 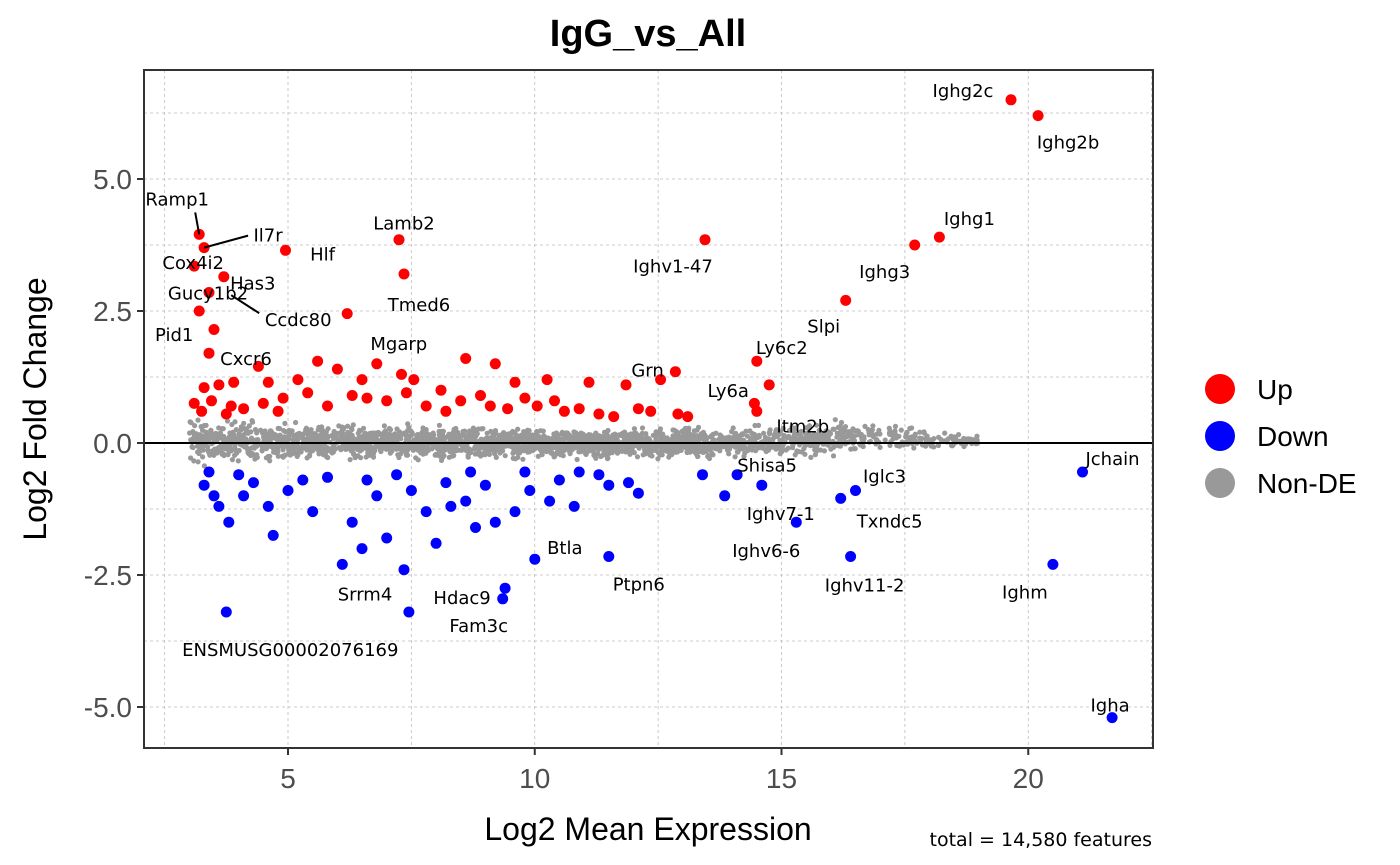 I want to click on gene-label: Ramp1, so click(x=177, y=199).